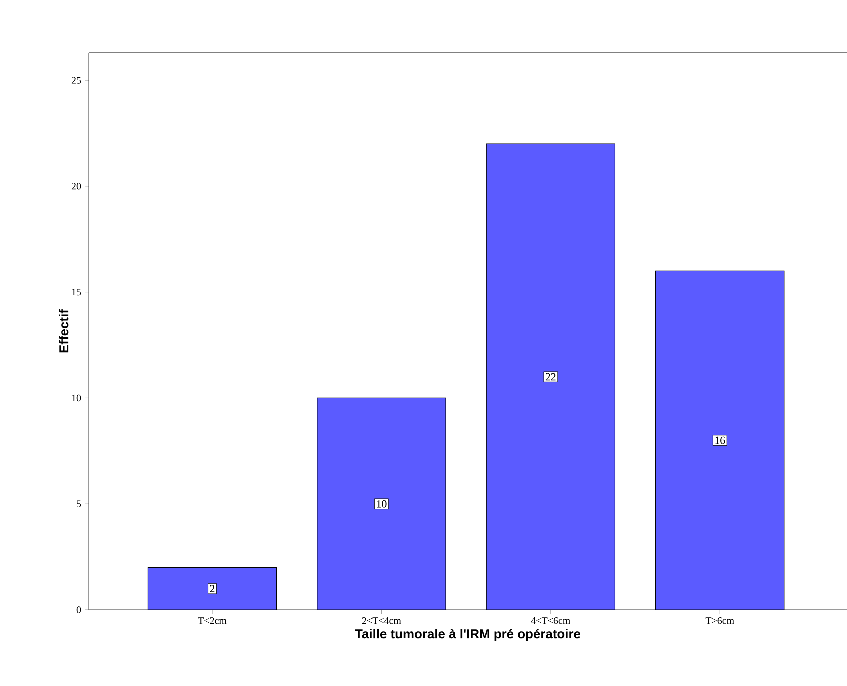  What do you see at coordinates (64, 331) in the screenshot?
I see `y-axis-title: Effectif` at bounding box center [64, 331].